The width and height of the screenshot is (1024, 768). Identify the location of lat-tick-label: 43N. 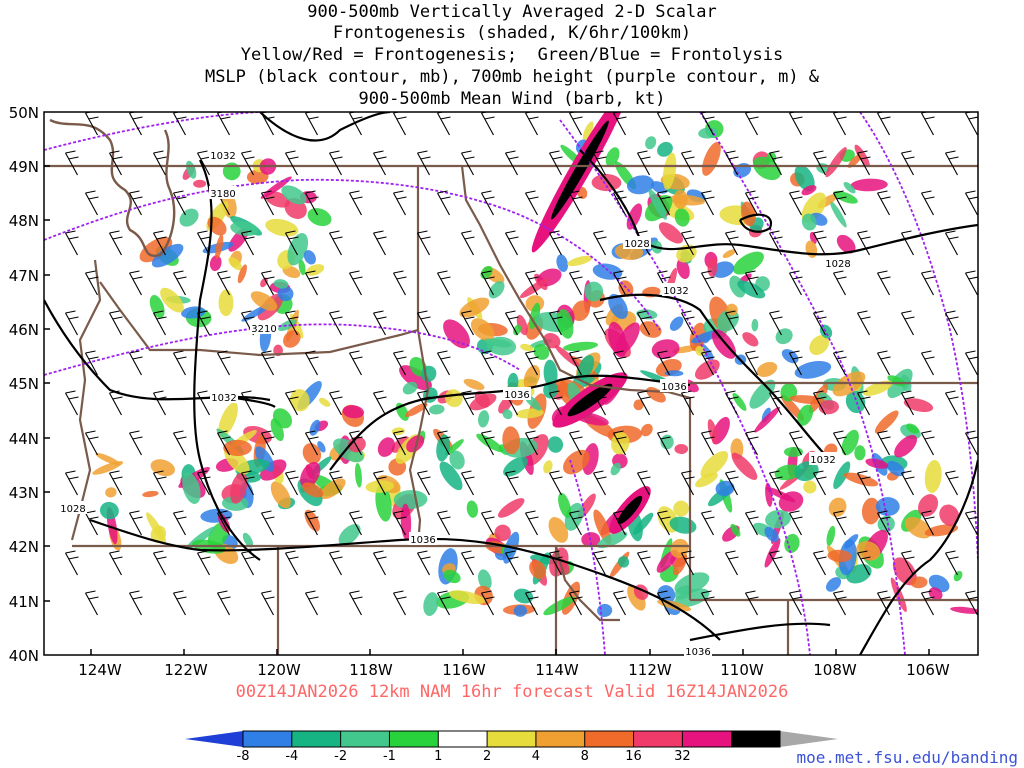
(24, 493).